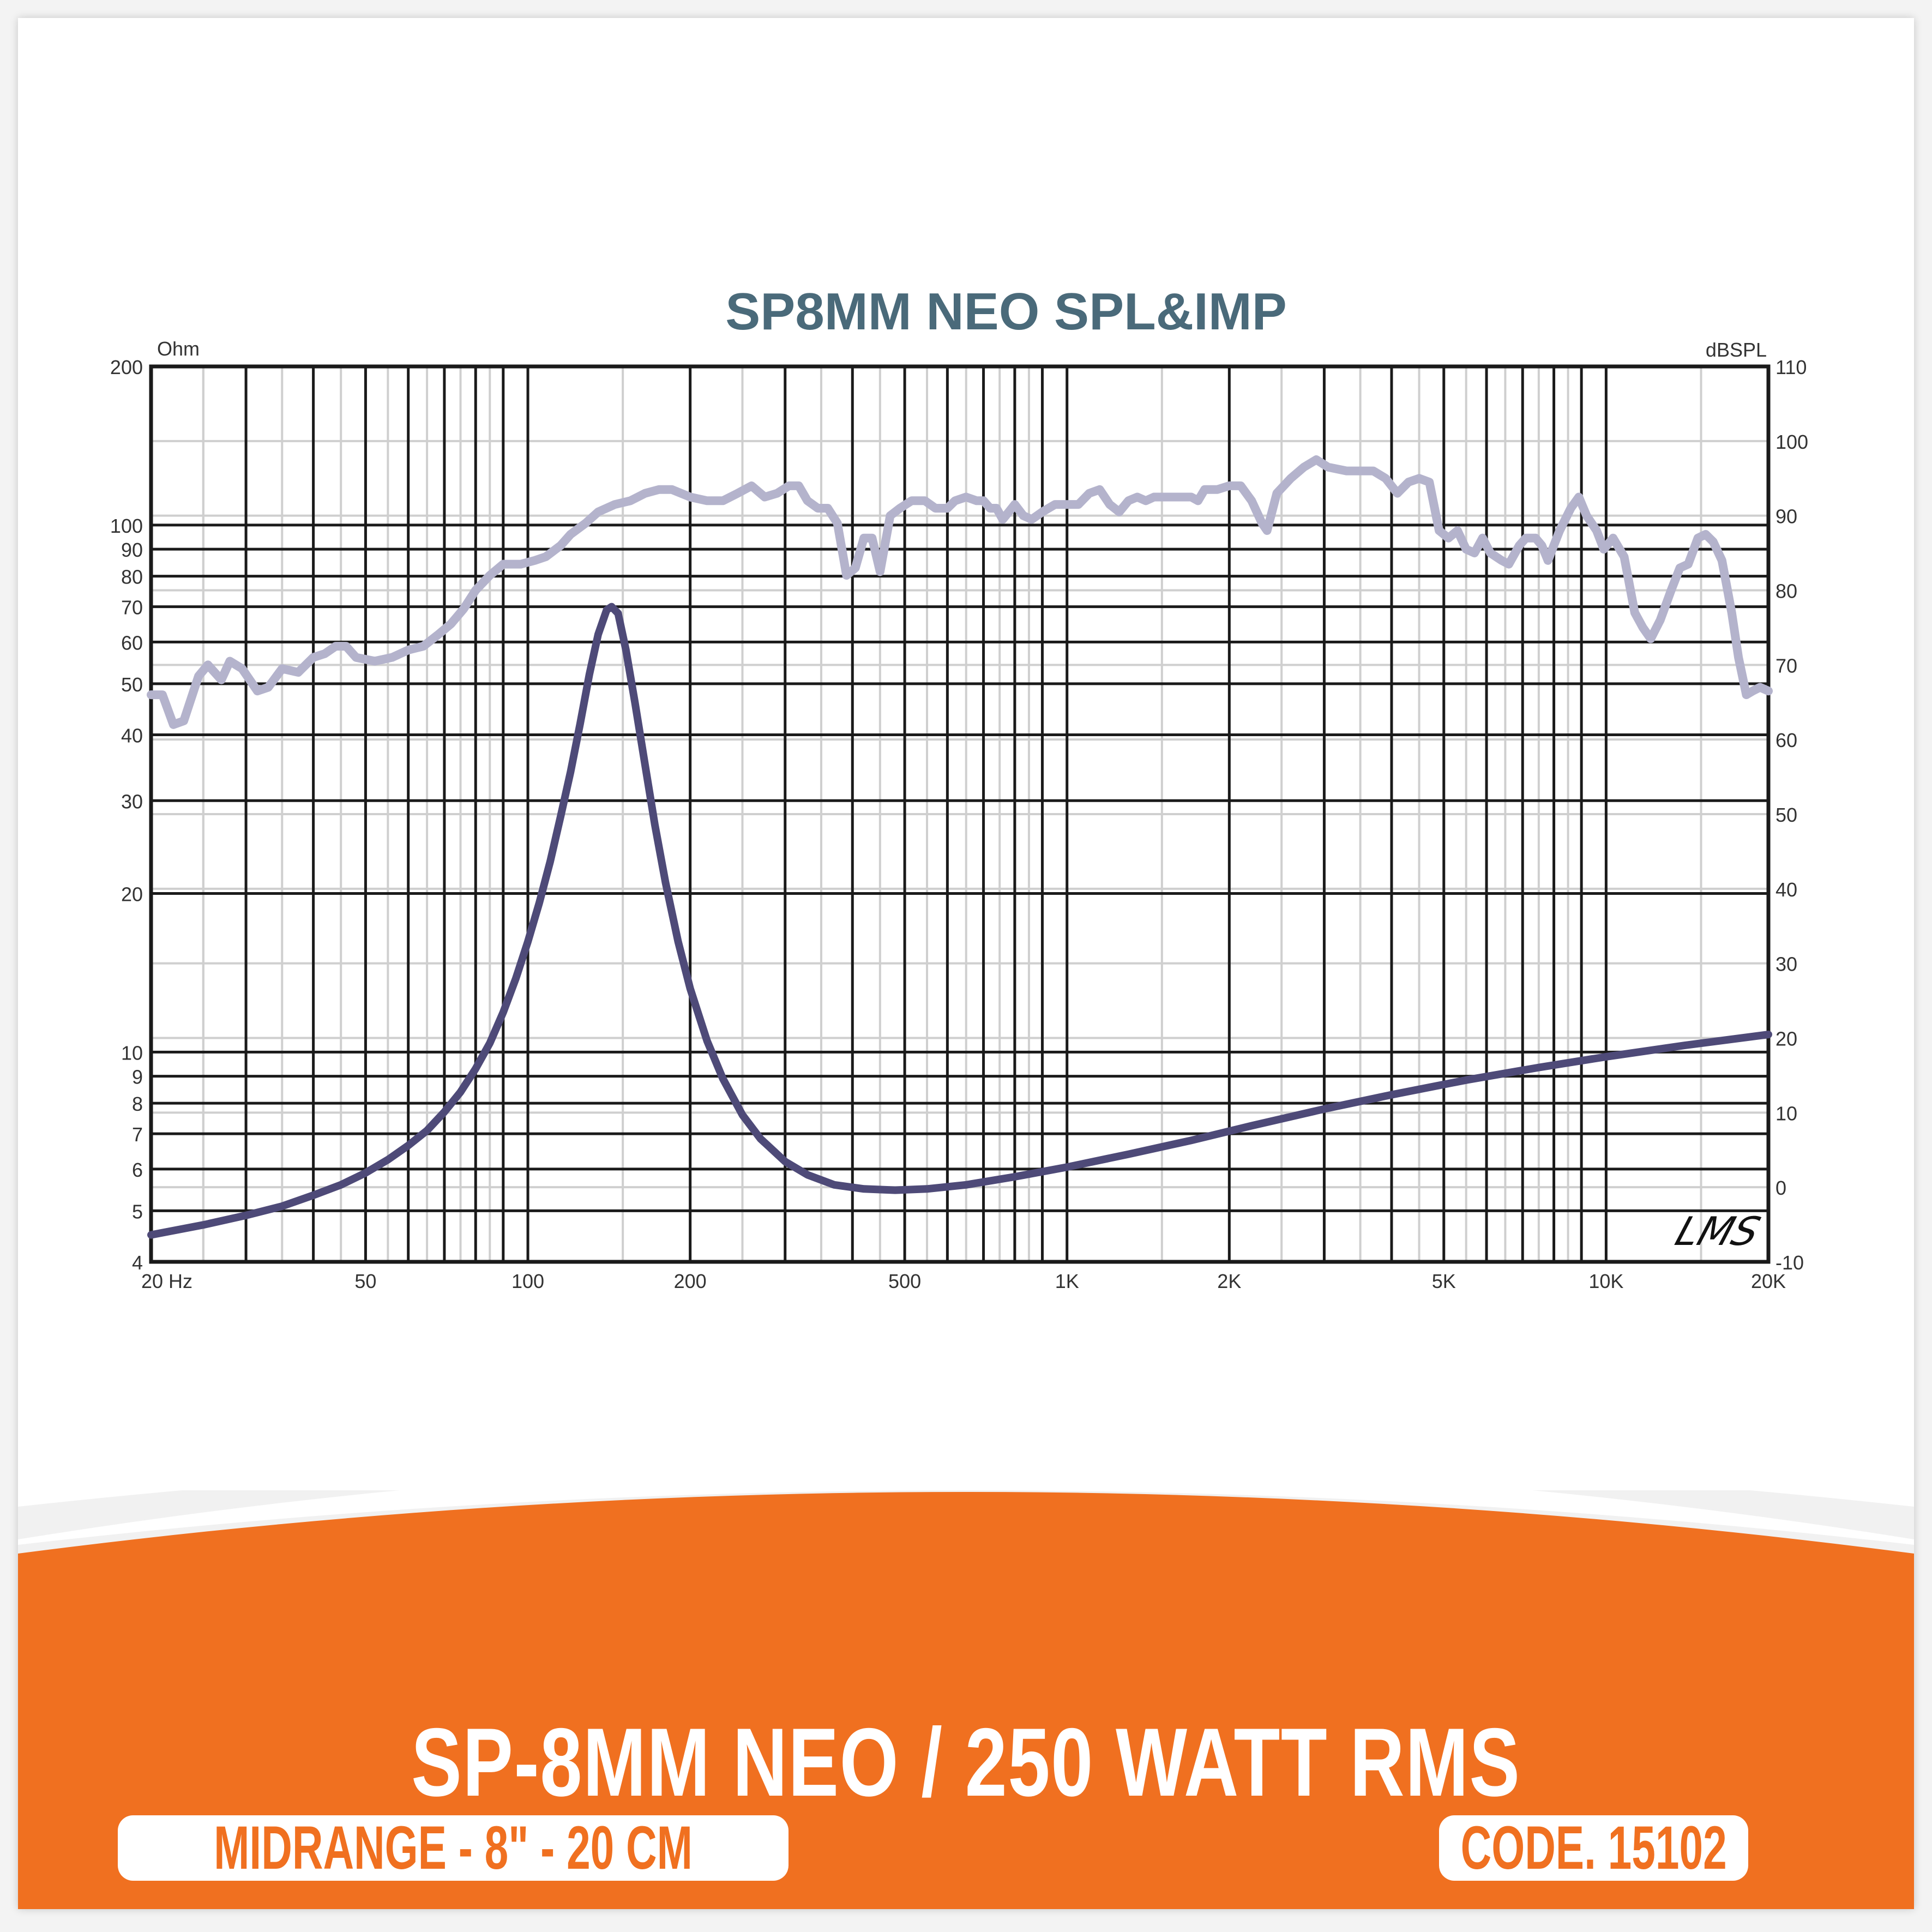 The image size is (1932, 1932). What do you see at coordinates (1791, 367) in the screenshot?
I see `right-axis-tick-label: 110` at bounding box center [1791, 367].